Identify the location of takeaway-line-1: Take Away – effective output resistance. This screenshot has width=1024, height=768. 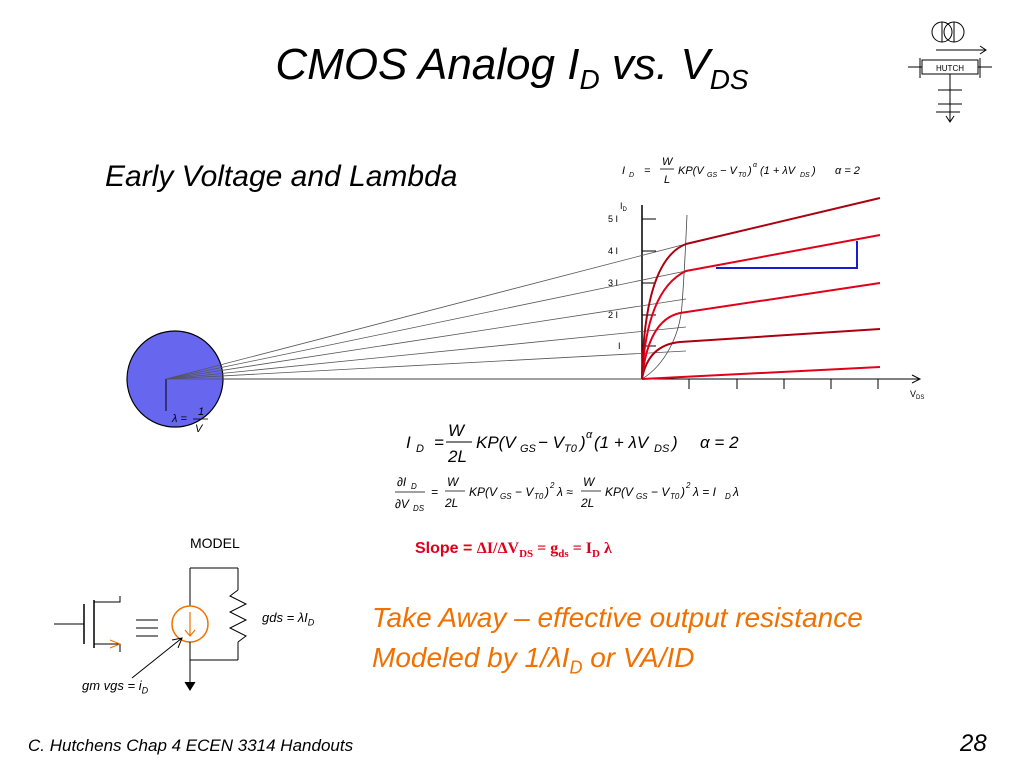
(617, 617).